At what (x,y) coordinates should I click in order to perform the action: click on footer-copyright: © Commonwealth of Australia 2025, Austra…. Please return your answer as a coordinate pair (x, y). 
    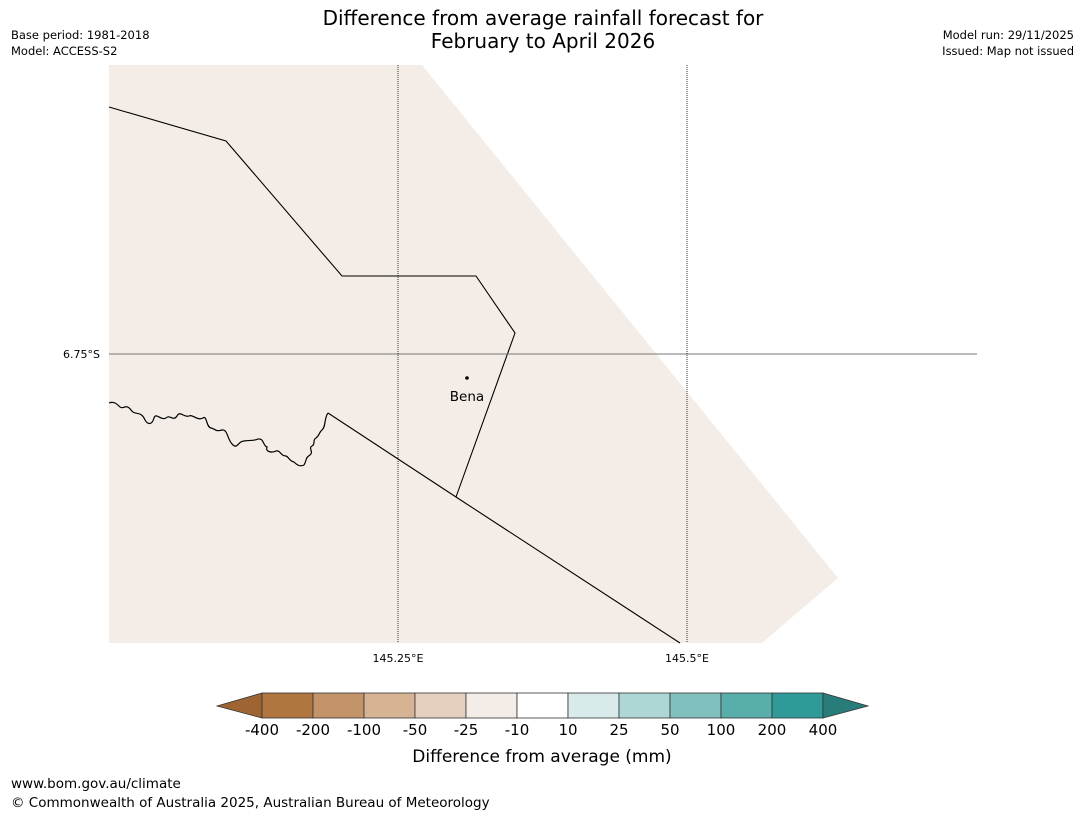
    Looking at the image, I should click on (250, 803).